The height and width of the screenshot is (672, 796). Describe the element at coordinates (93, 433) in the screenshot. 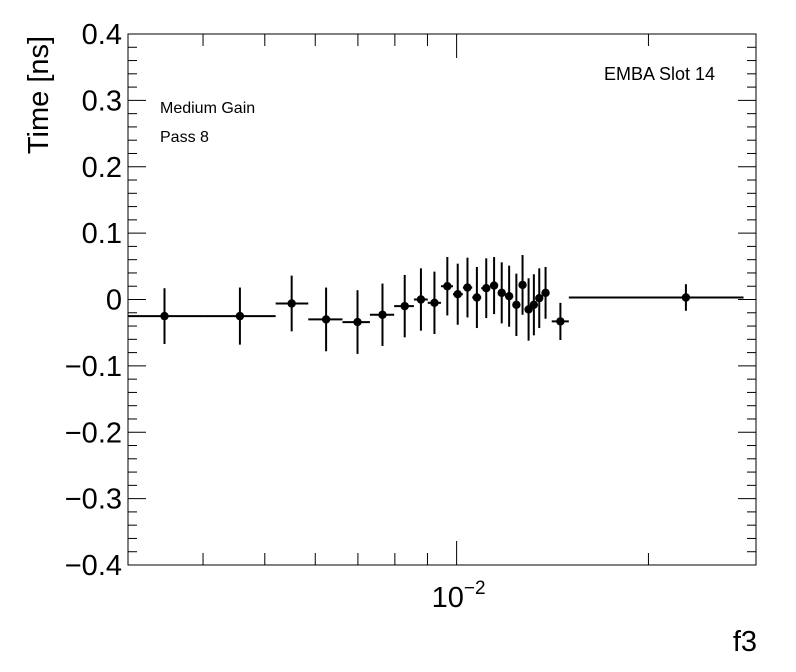

I see `y-tick-label: −0.2` at that location.